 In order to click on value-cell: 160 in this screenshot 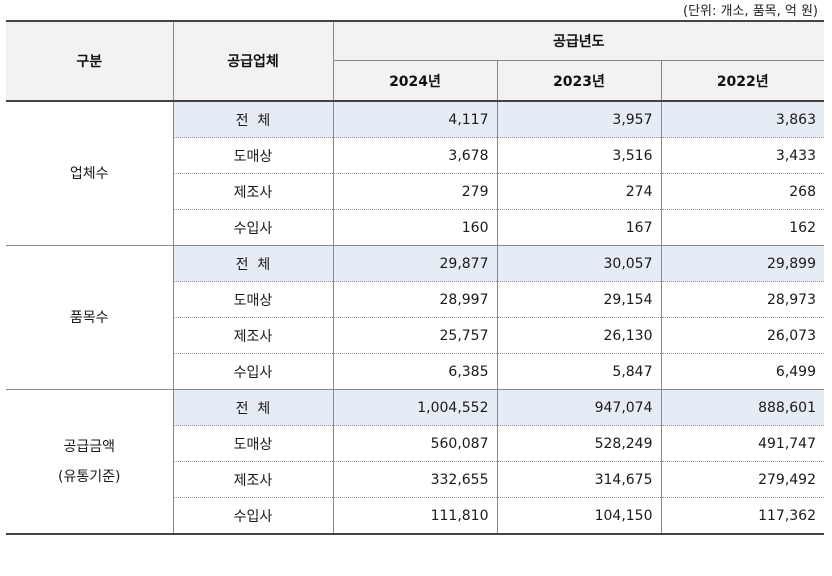, I will do `click(414, 227)`.